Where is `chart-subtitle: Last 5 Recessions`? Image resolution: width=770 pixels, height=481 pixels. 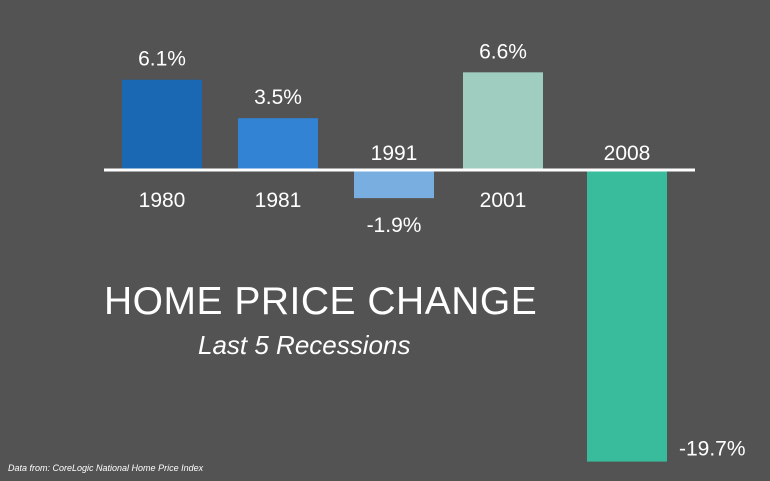 chart-subtitle: Last 5 Recessions is located at coordinates (304, 345).